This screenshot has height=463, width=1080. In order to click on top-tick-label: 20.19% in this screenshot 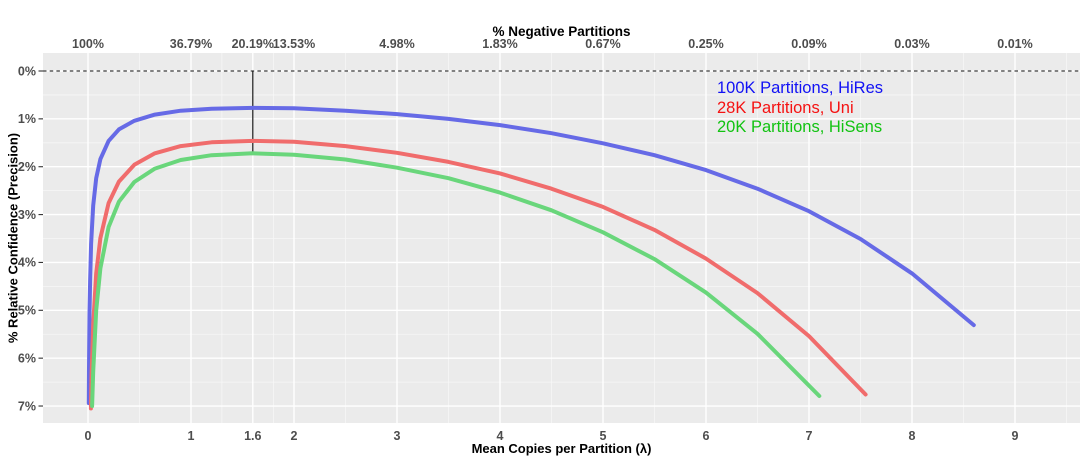, I will do `click(253, 44)`.